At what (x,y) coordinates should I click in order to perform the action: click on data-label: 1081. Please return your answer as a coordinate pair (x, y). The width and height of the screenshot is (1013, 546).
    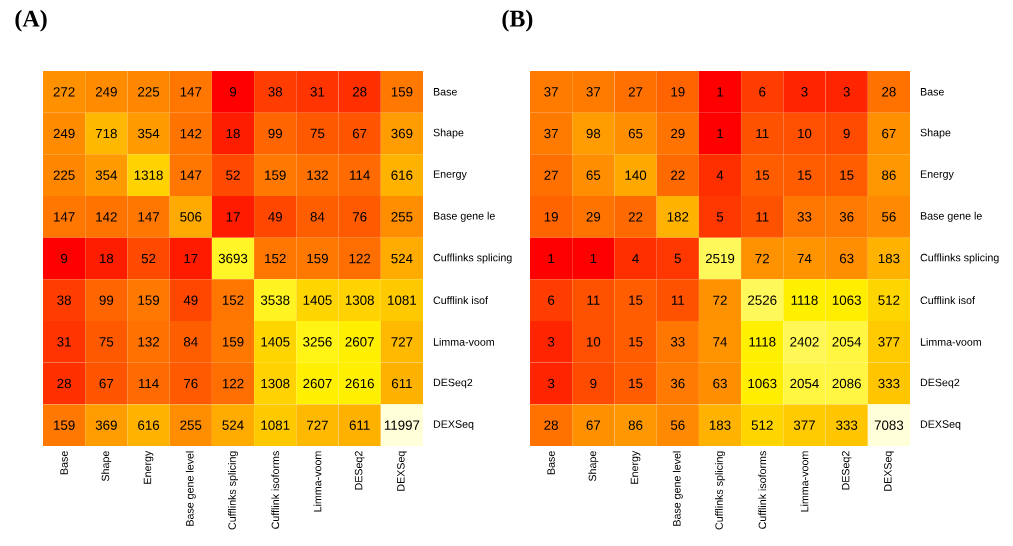
    Looking at the image, I should click on (402, 300).